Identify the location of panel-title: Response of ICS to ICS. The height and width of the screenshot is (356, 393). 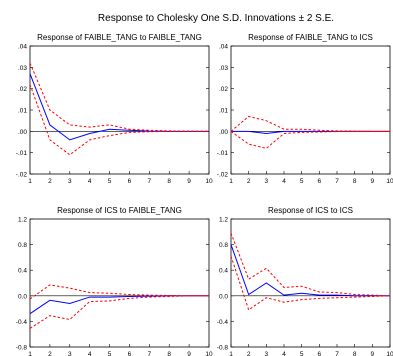
(310, 210).